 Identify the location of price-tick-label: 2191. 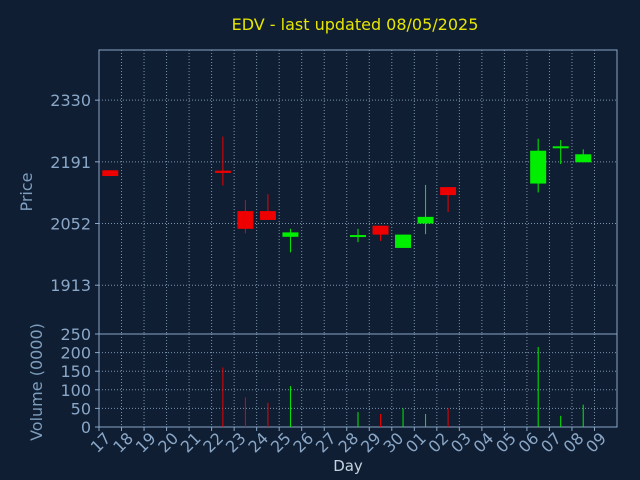
(70, 162).